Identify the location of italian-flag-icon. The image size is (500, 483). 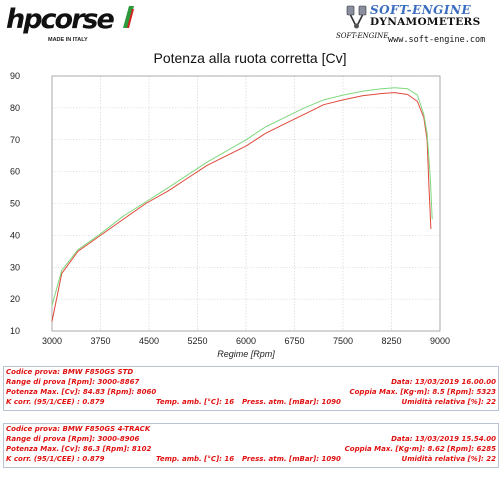
(128, 17).